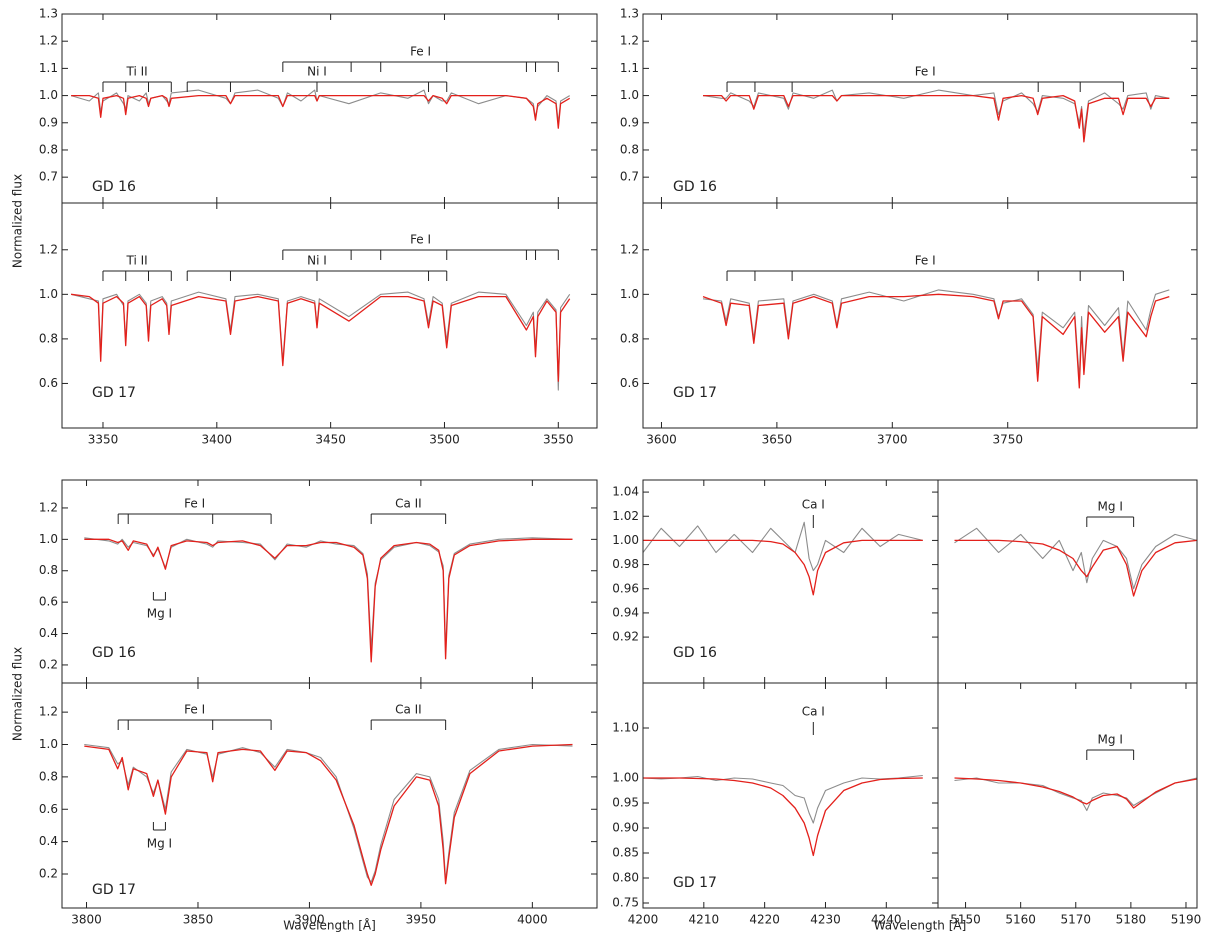 The image size is (1212, 936). Describe the element at coordinates (625, 878) in the screenshot. I see `y-tick-label: 0.80` at that location.